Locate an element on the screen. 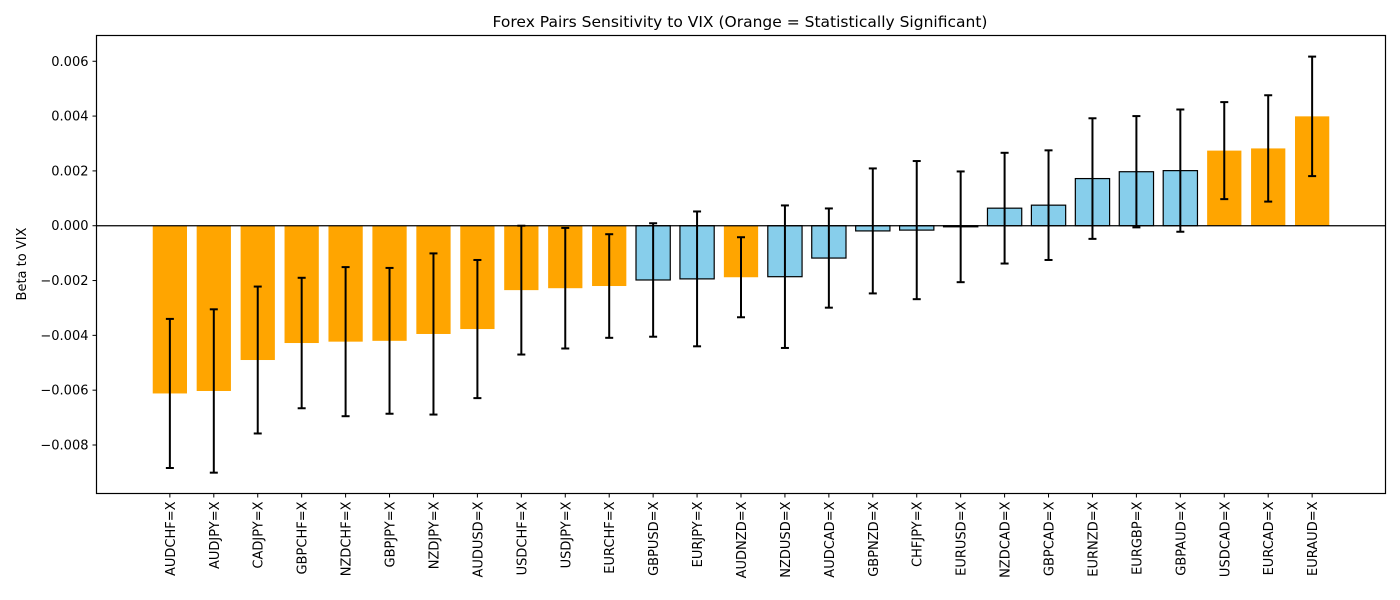 Image resolution: width=1400 pixels, height=600 pixels. x-tick-label: EURGBP=X is located at coordinates (1137, 537).